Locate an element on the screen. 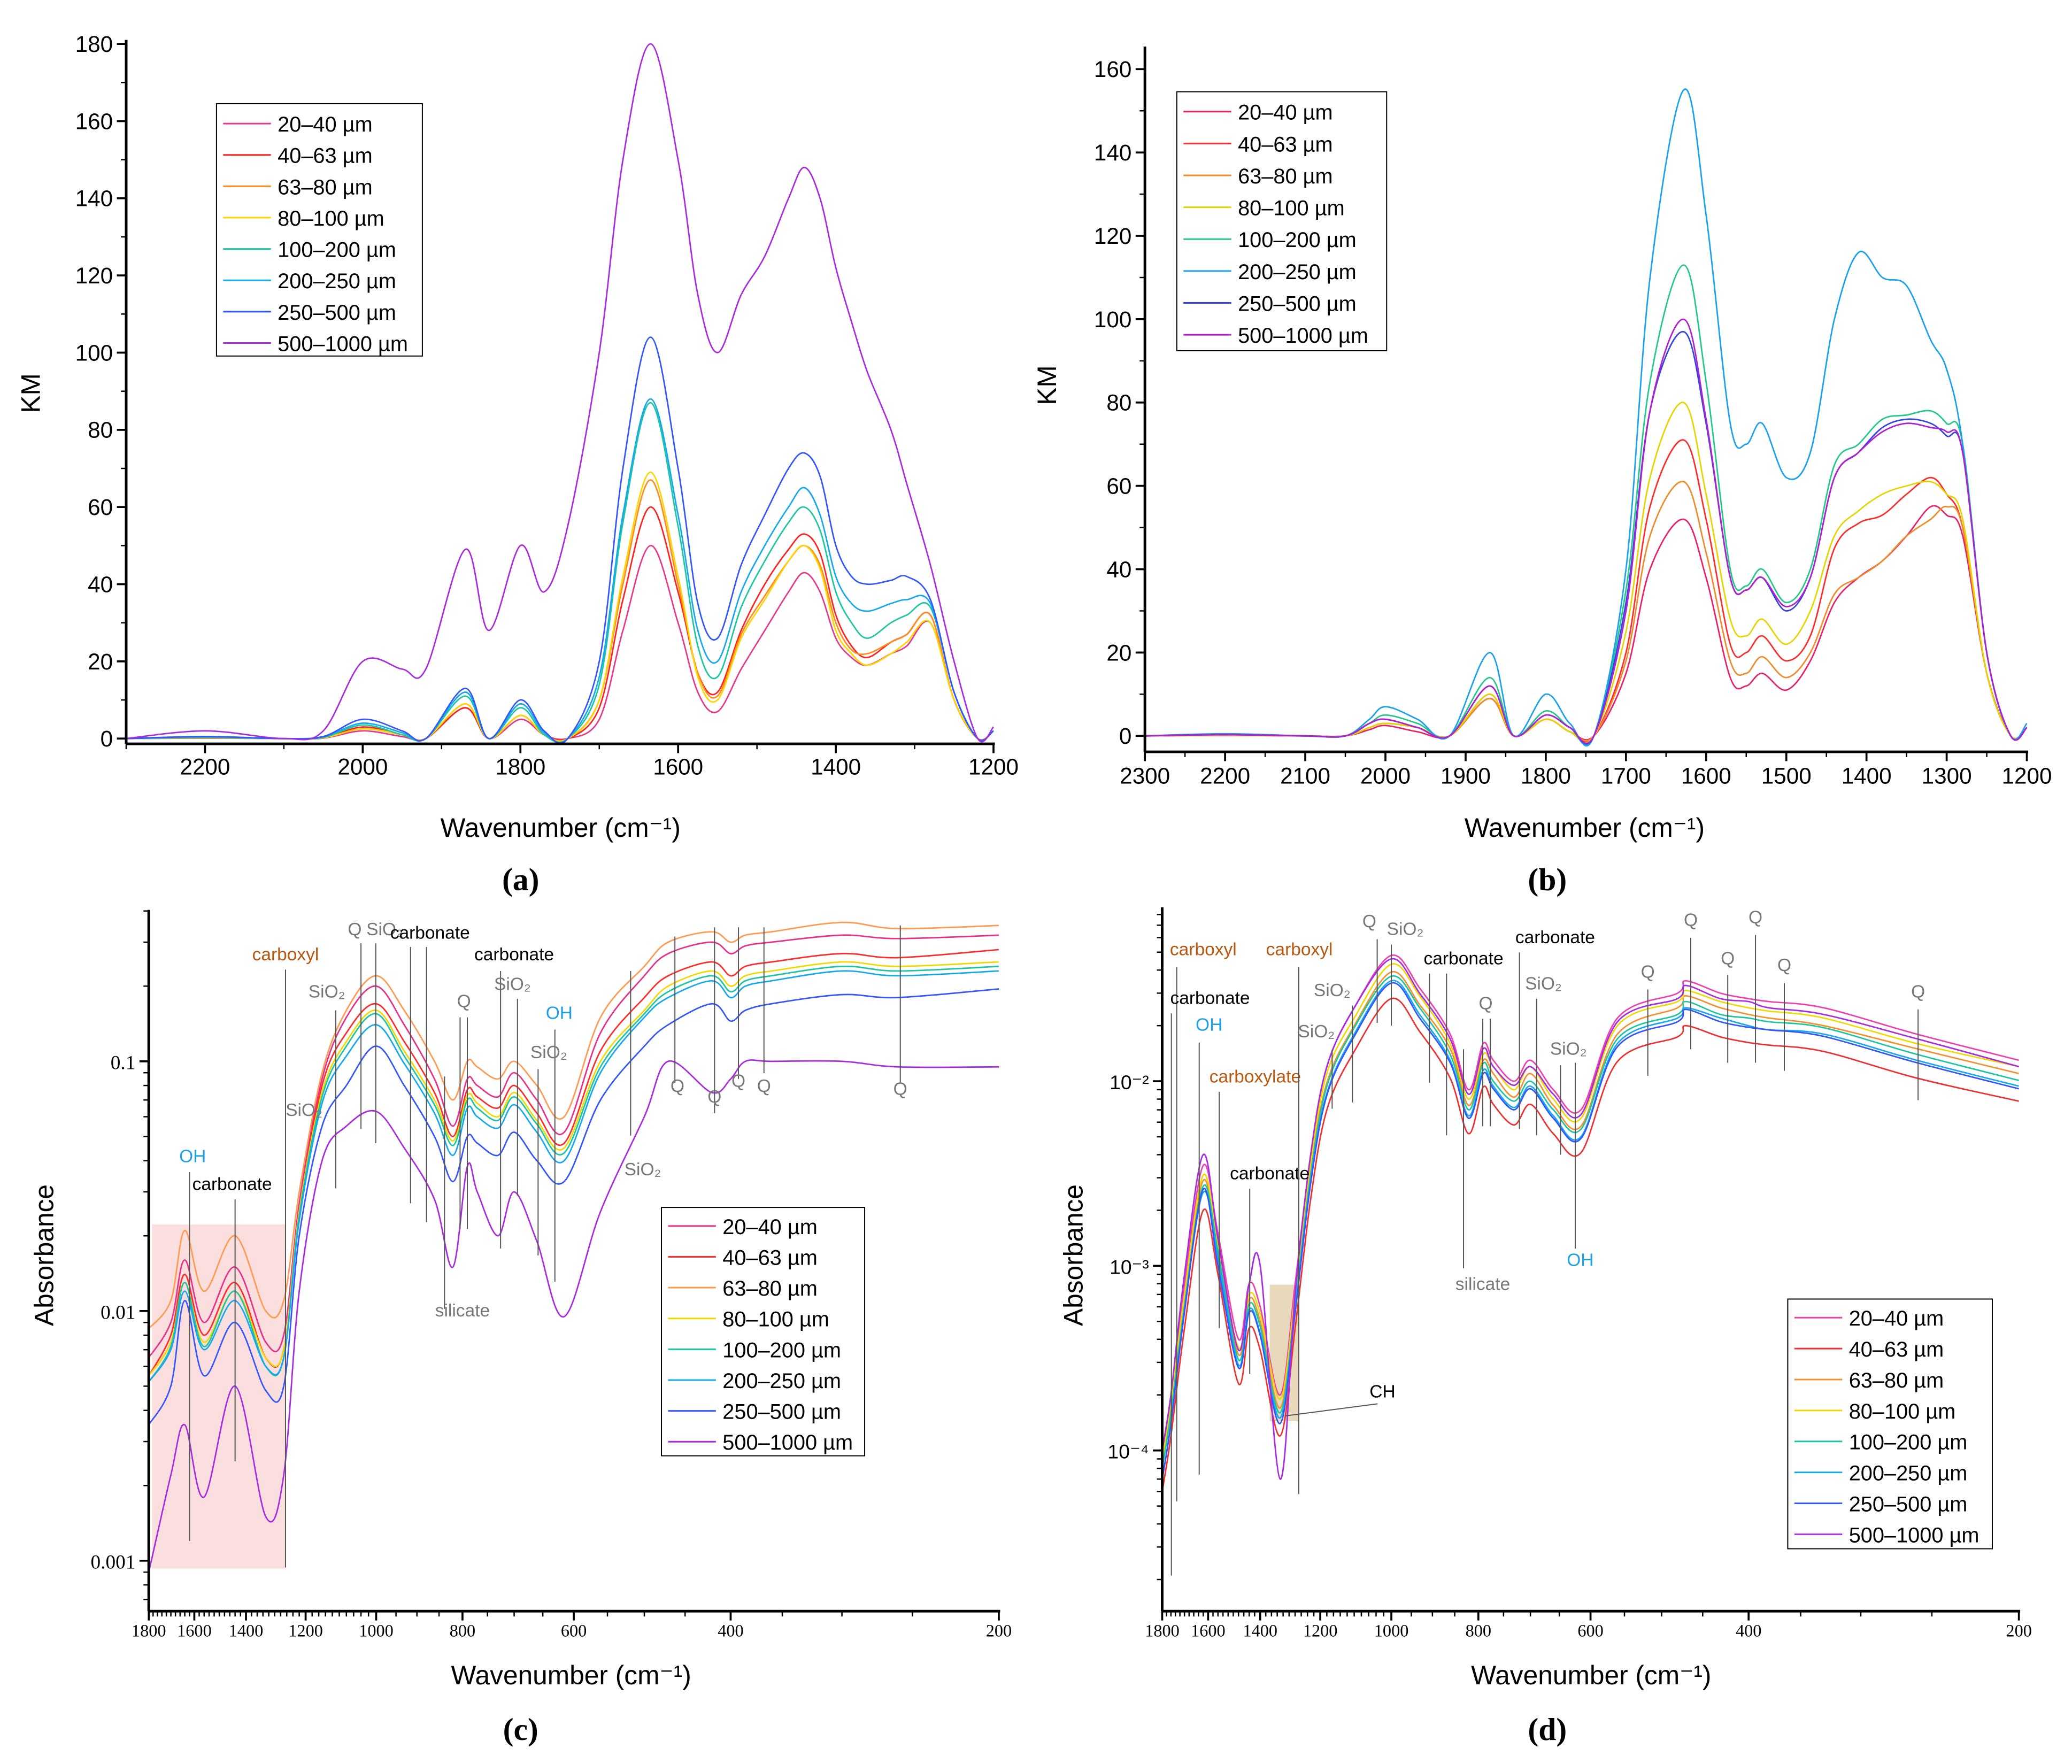 The width and height of the screenshot is (2072, 1764). y-tick-label: 0.01 is located at coordinates (118, 1313).